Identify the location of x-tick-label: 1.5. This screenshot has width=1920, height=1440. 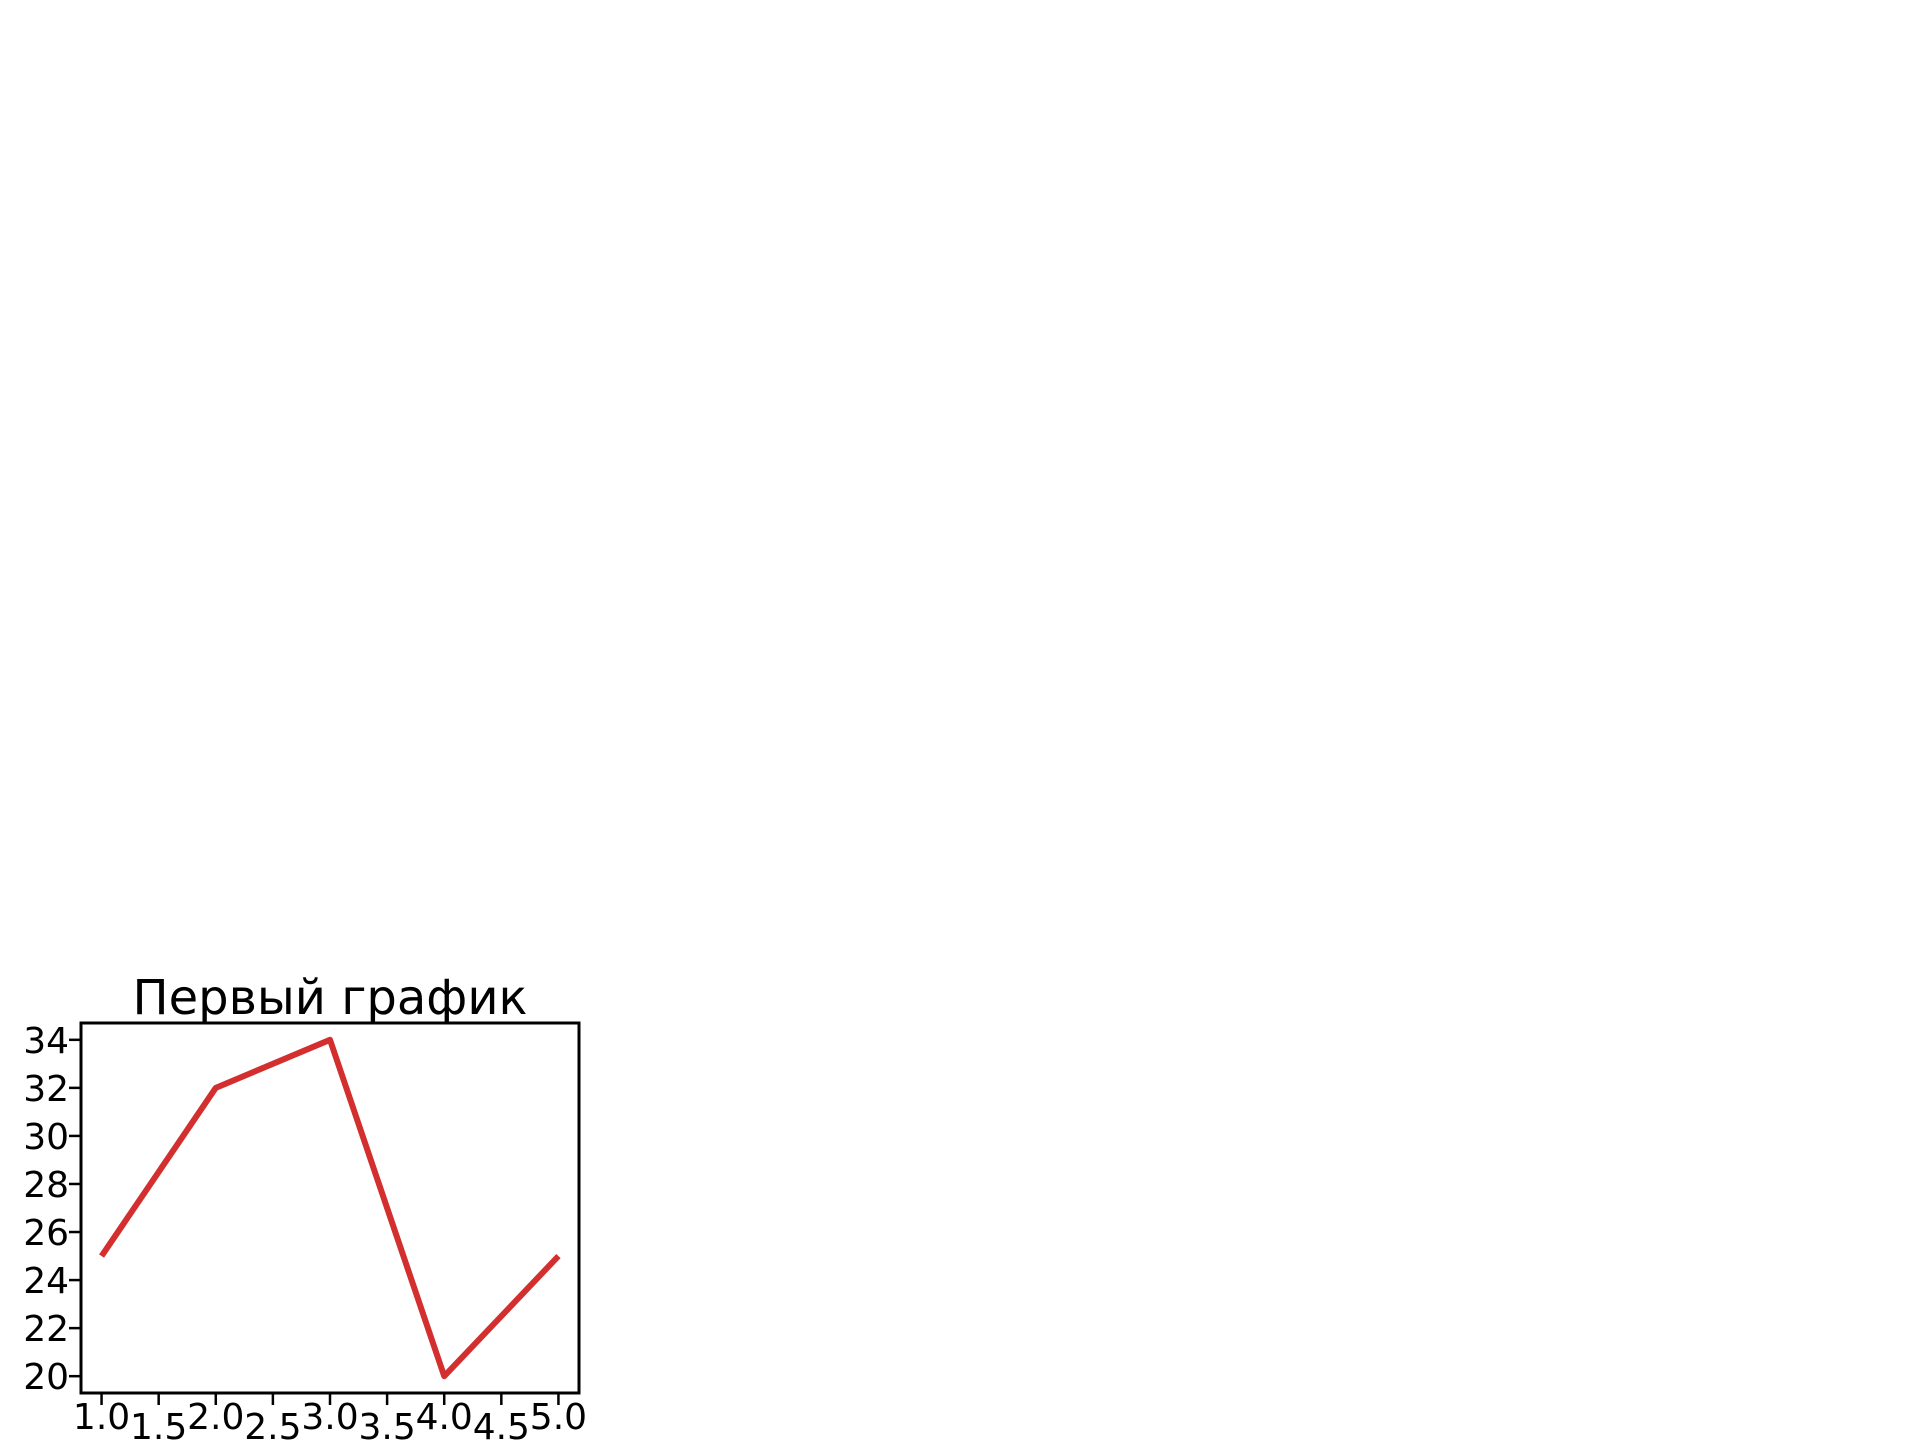
(158, 1423).